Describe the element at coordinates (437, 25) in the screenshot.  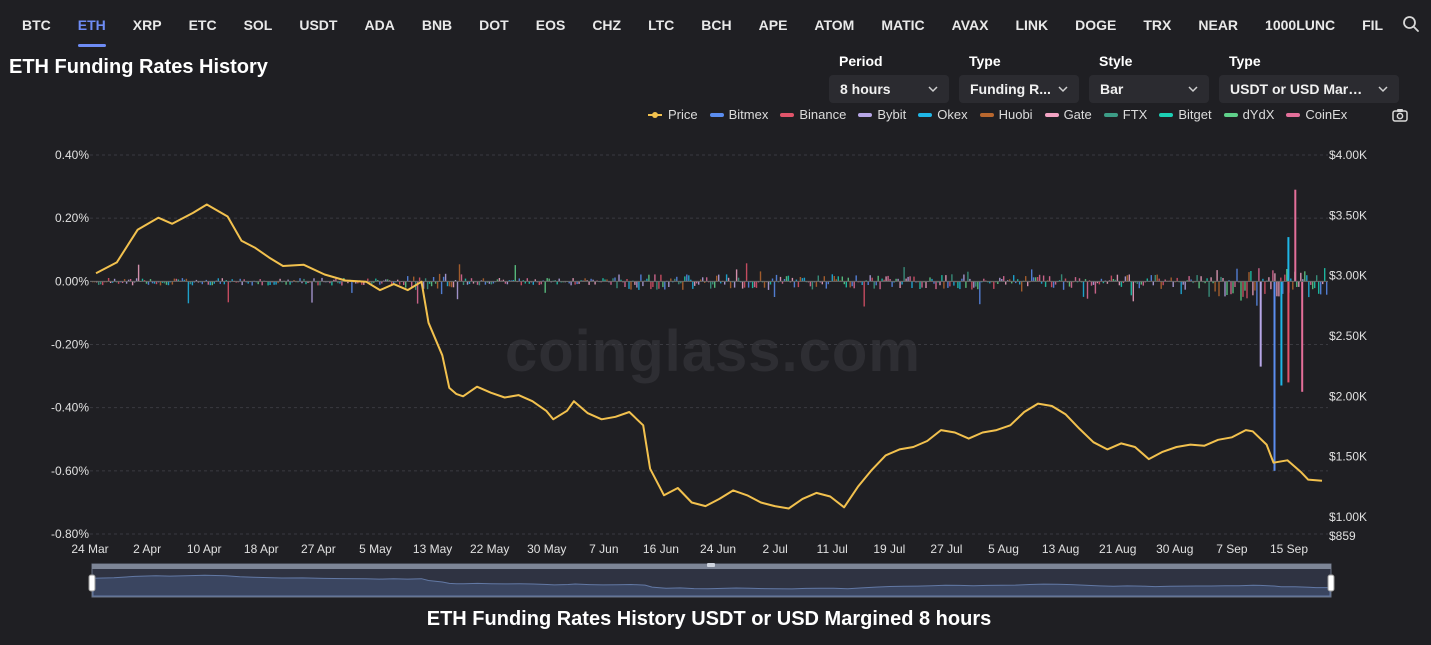
I see `tab-bnb: BNB` at that location.